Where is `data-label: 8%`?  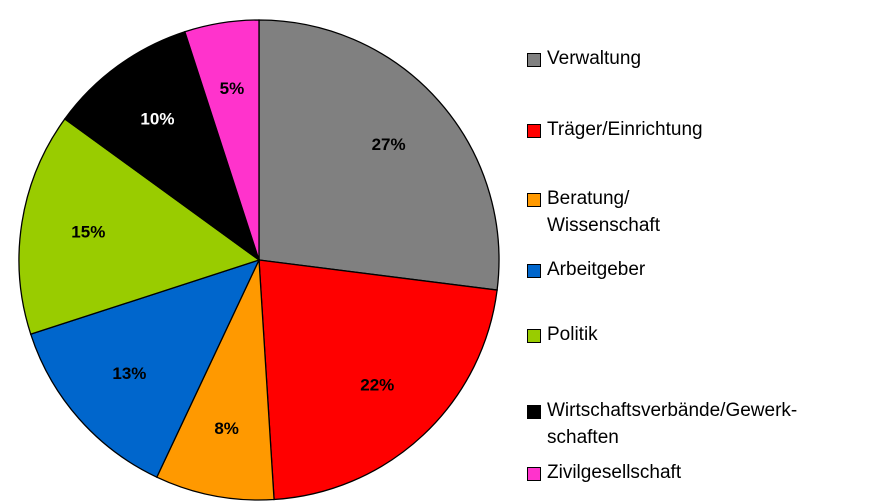 data-label: 8% is located at coordinates (226, 428).